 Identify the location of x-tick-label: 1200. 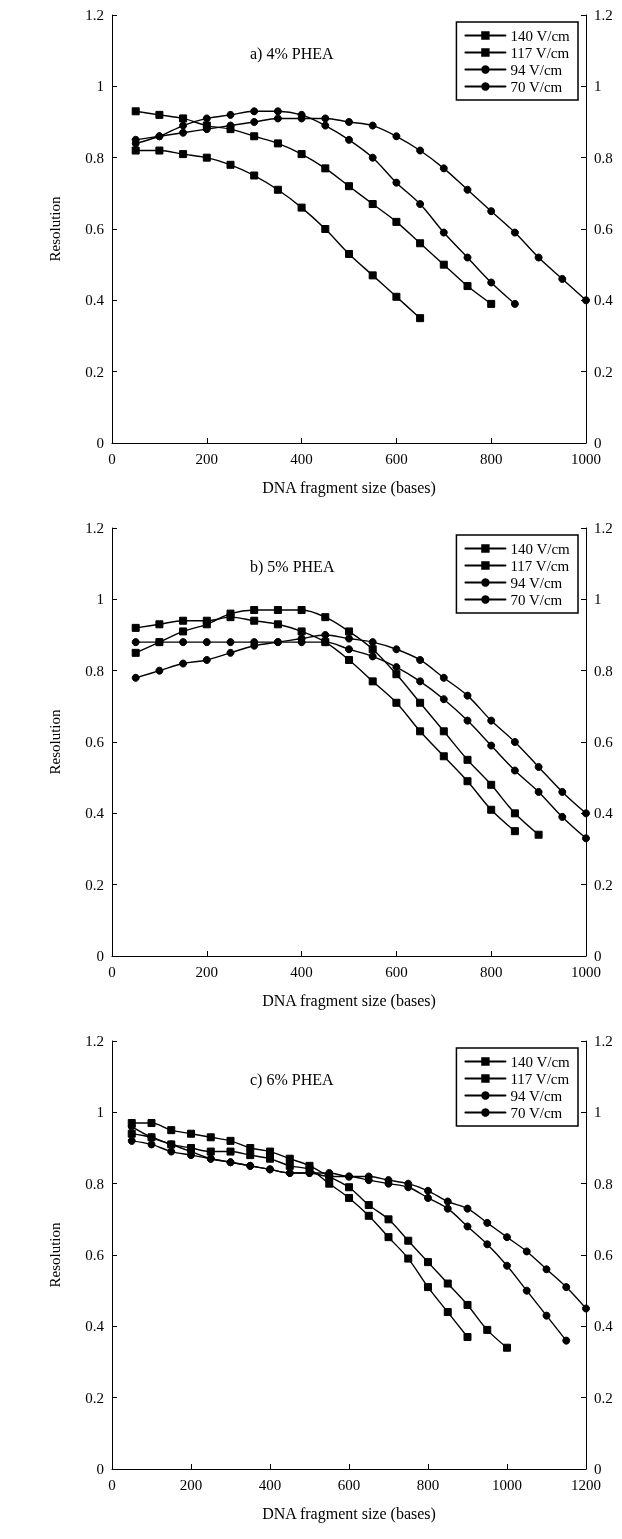
(586, 1484).